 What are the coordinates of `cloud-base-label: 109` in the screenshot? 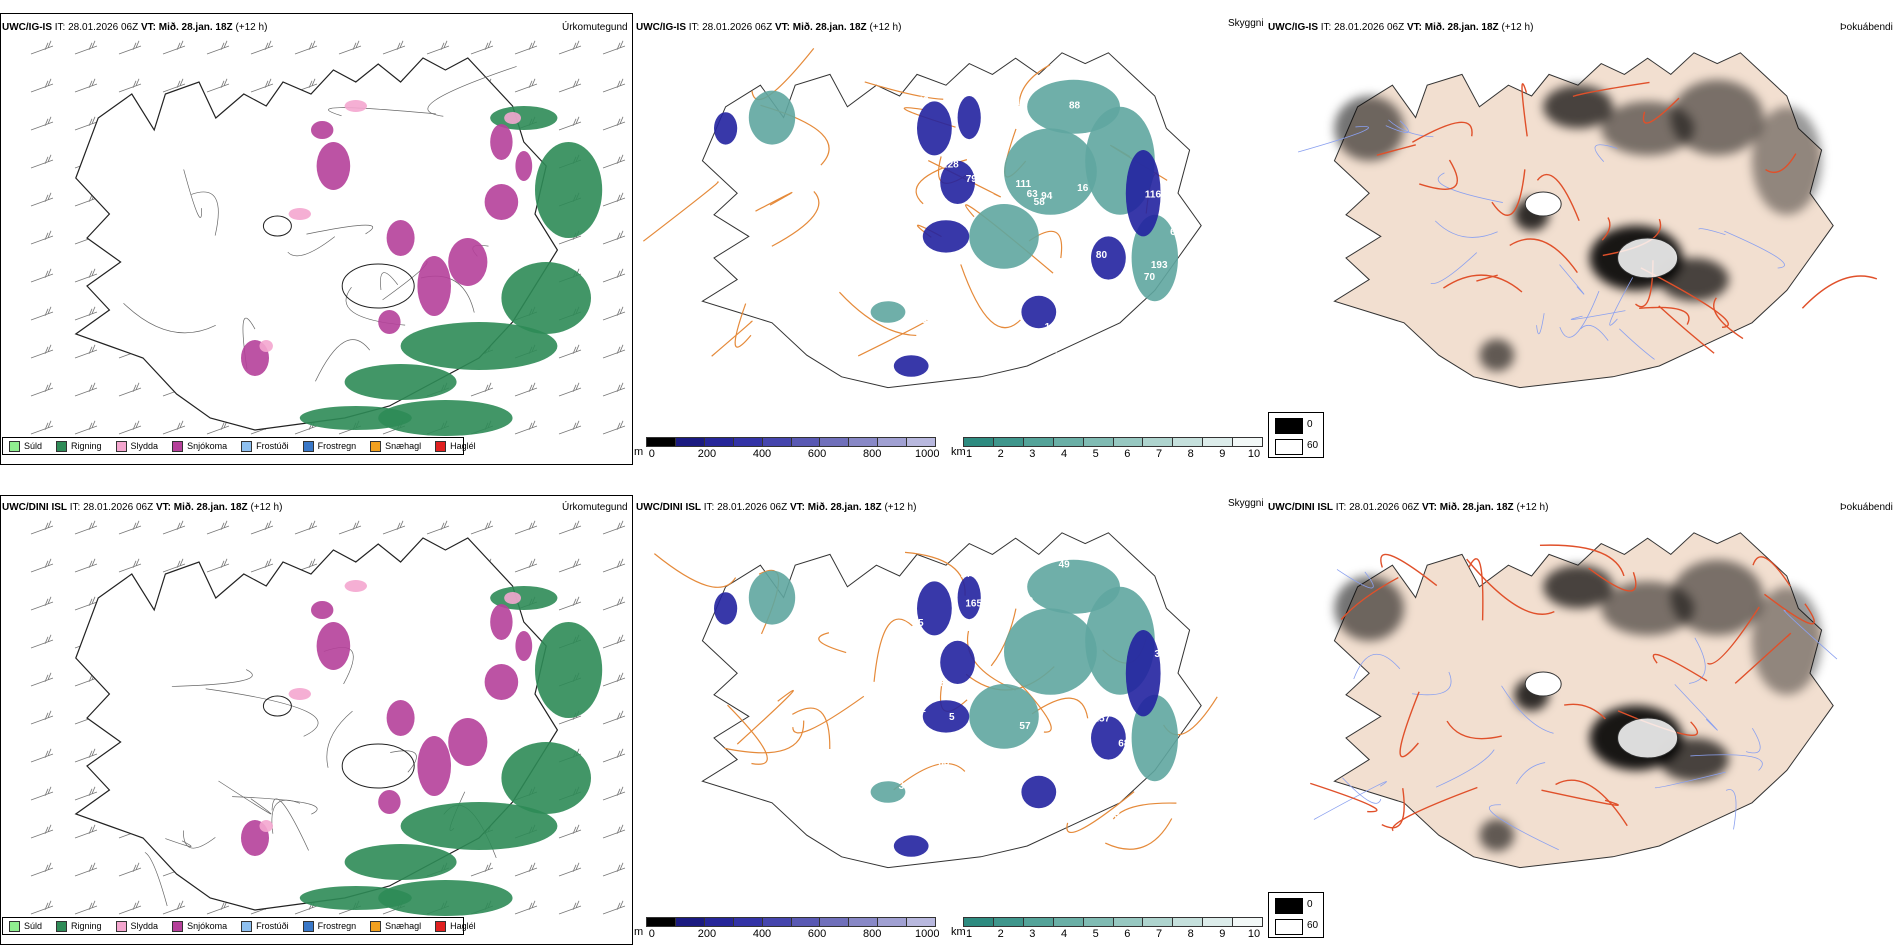 It's located at (1025, 601).